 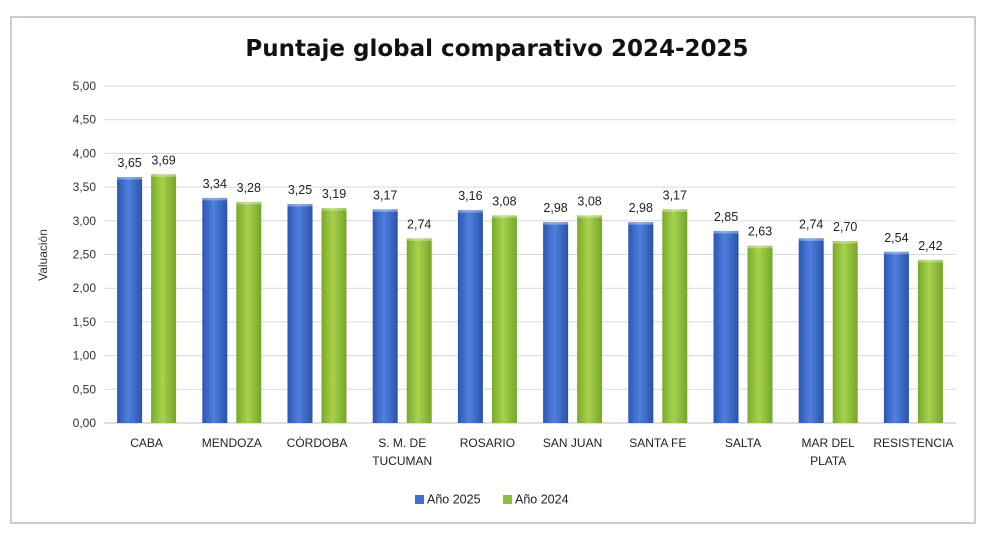 I want to click on data-label: 2,85, so click(x=726, y=217).